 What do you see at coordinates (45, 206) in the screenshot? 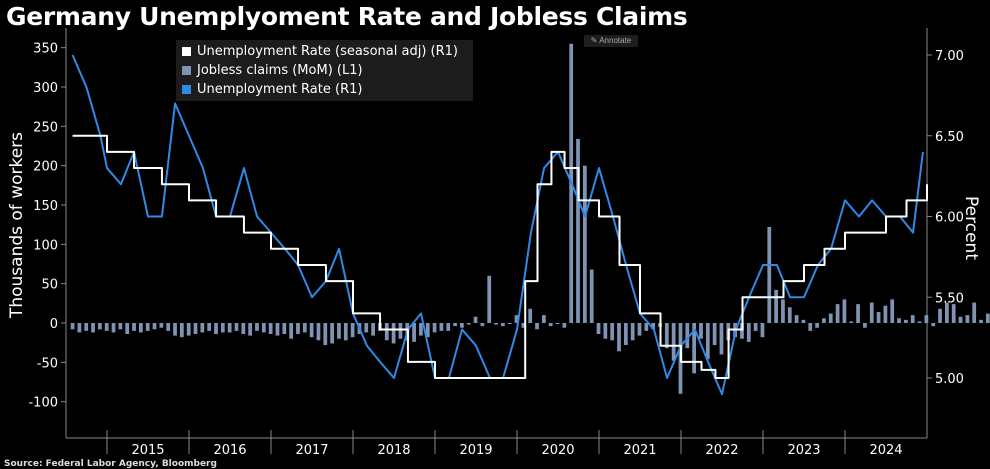
I see `left-tick-label: 150` at bounding box center [45, 206].